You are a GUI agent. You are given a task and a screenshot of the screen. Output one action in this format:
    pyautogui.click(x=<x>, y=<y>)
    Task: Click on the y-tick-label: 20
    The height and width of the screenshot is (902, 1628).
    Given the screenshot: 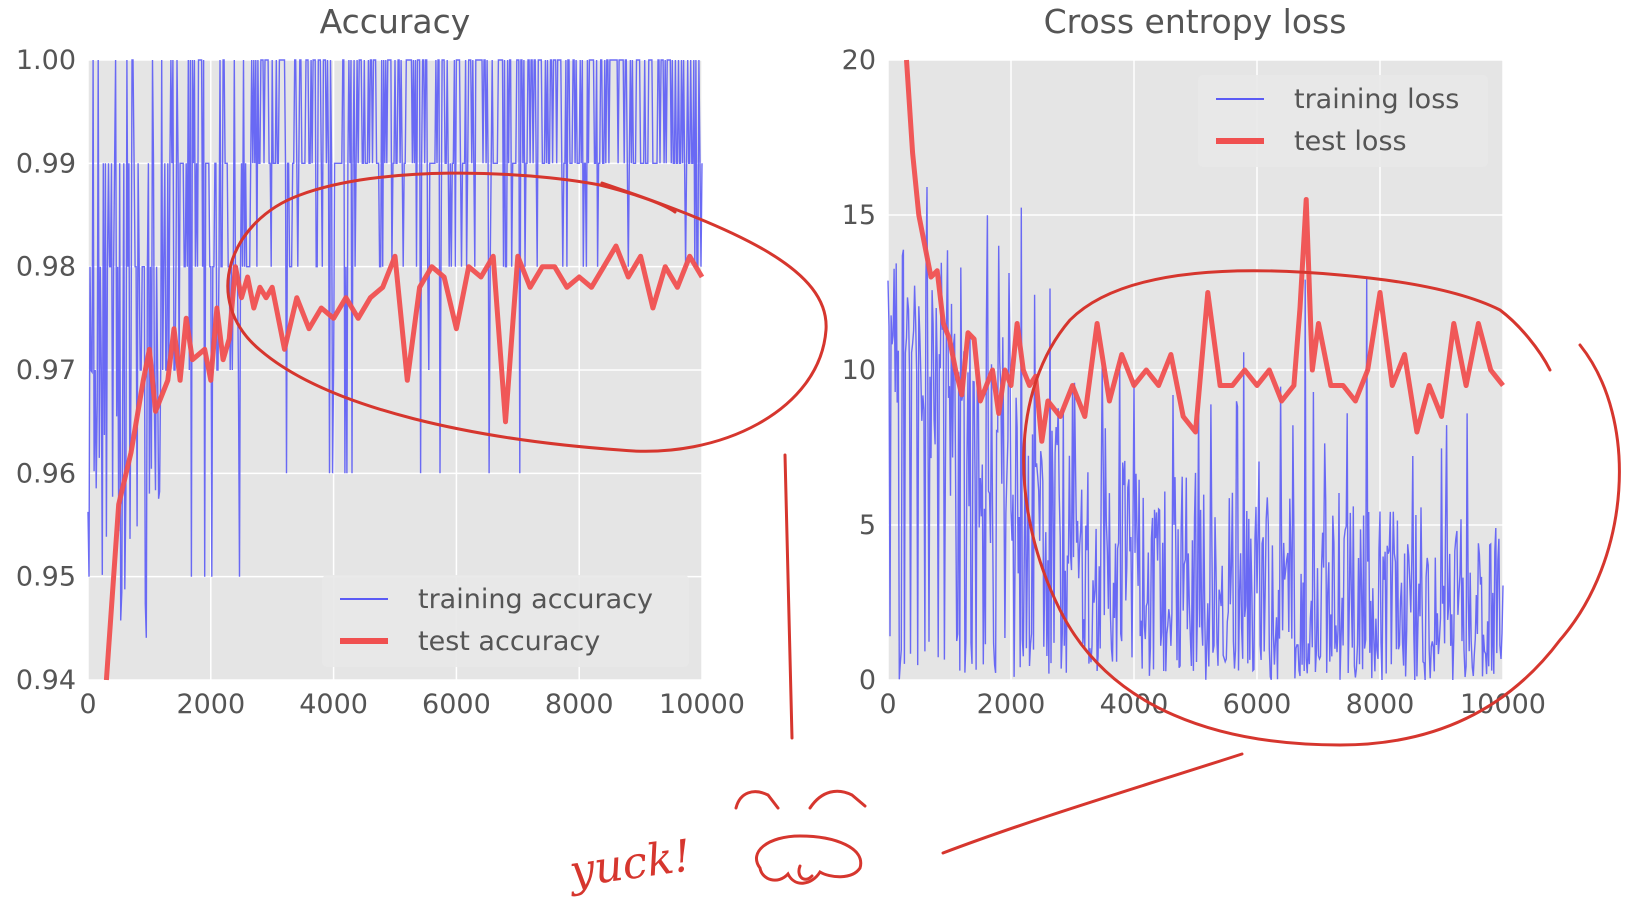 What is the action you would take?
    pyautogui.click(x=859, y=60)
    